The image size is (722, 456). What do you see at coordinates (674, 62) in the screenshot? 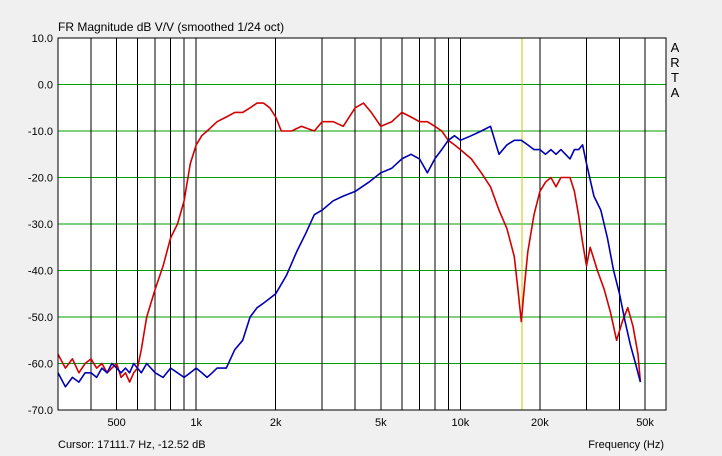
I see `watermark-letter: R` at bounding box center [674, 62].